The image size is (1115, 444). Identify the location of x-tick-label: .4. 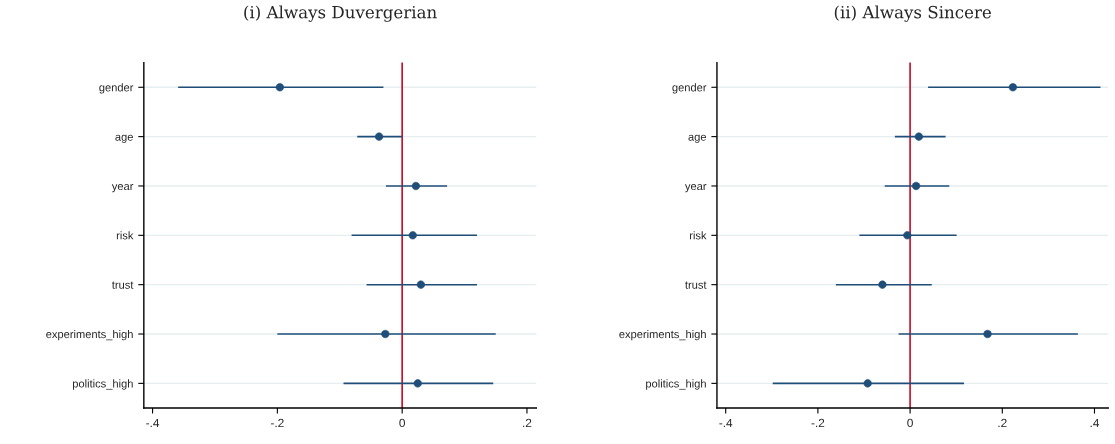
(1095, 423).